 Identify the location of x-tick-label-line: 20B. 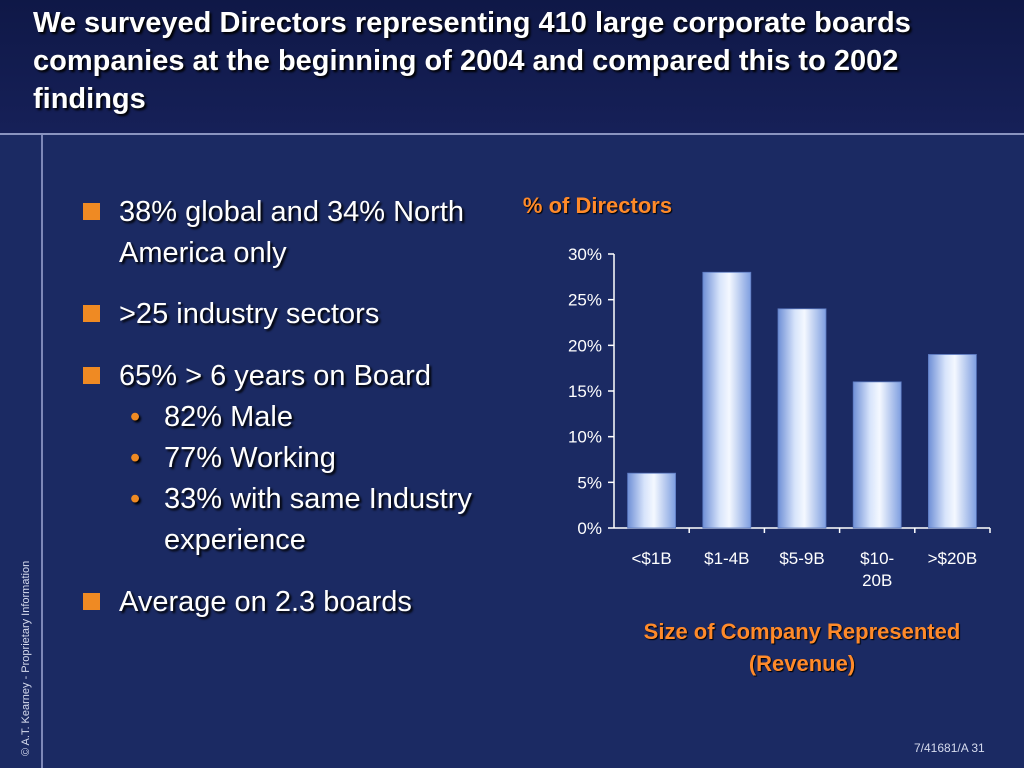
(877, 580).